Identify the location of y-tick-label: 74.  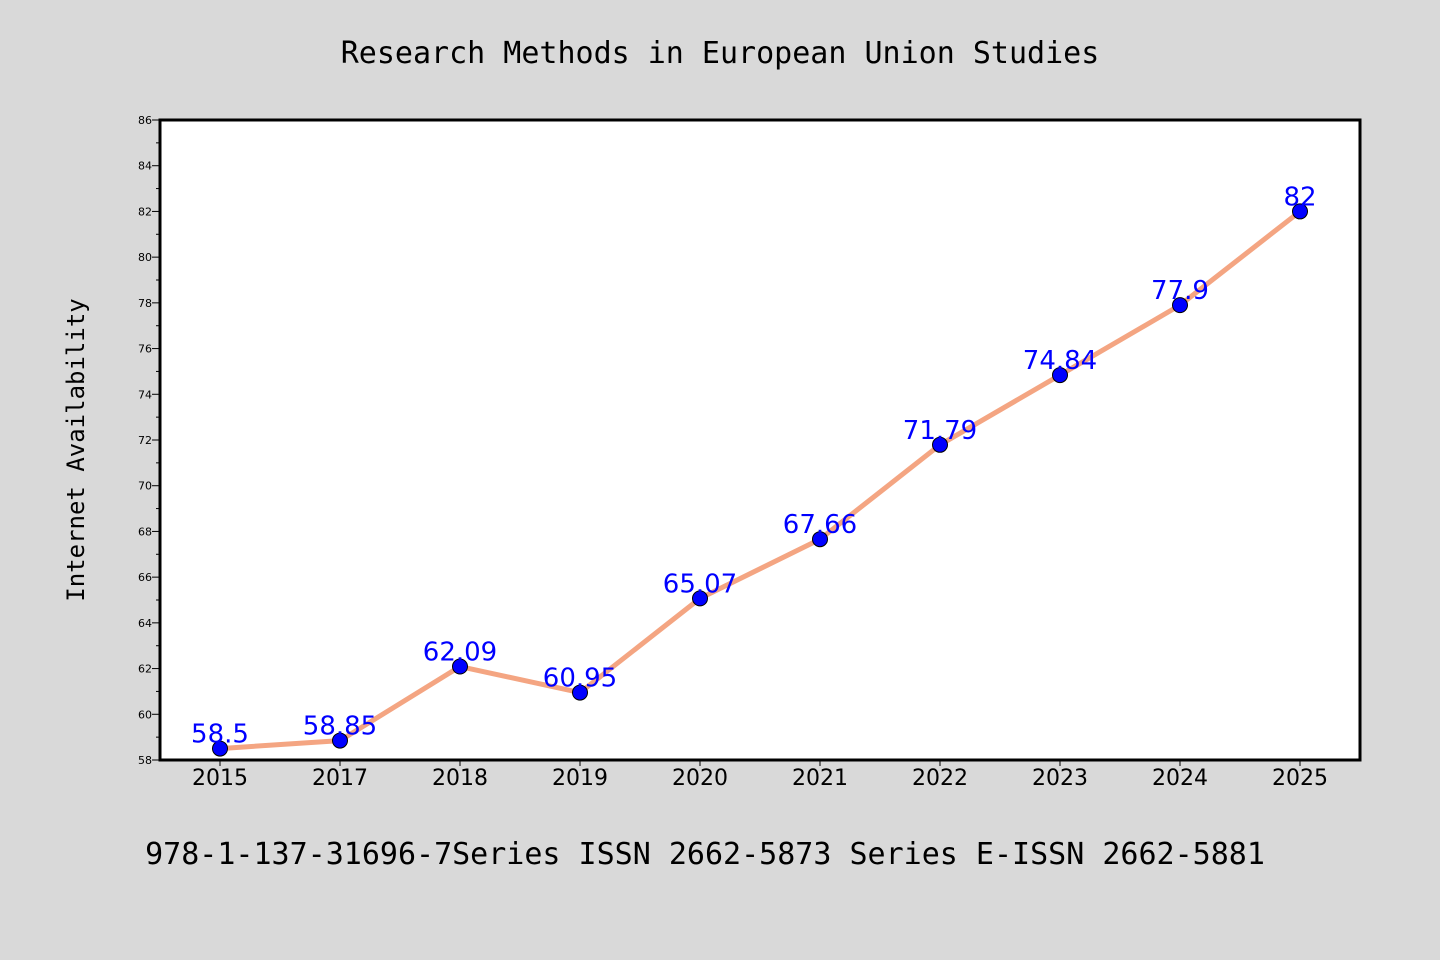
(145, 394).